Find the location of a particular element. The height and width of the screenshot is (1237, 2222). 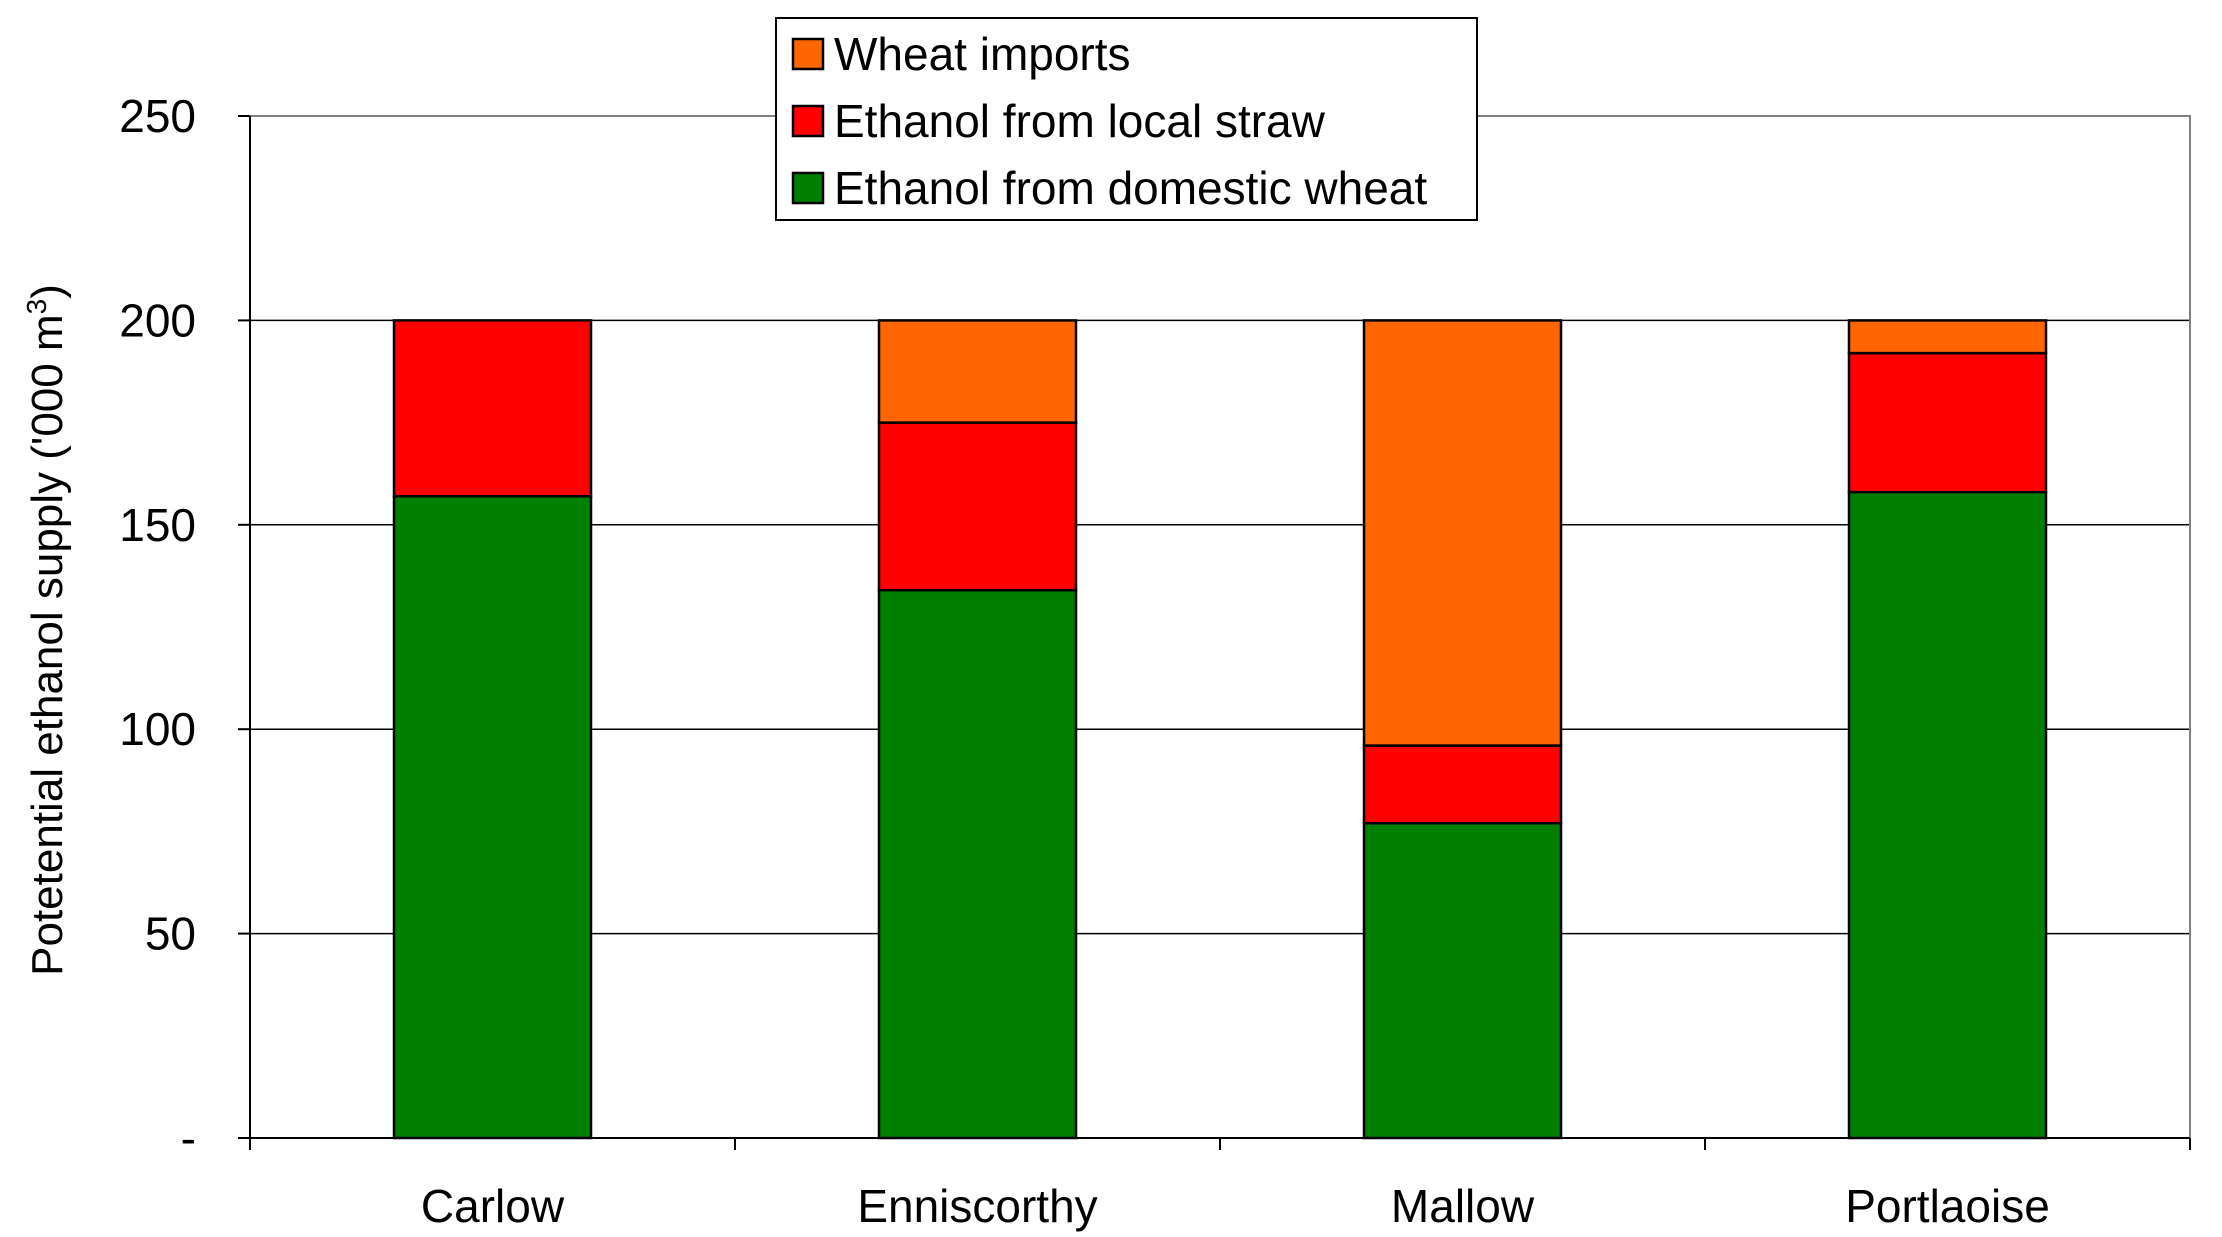

legend-label: Ethanol from local straw is located at coordinates (1080, 121).